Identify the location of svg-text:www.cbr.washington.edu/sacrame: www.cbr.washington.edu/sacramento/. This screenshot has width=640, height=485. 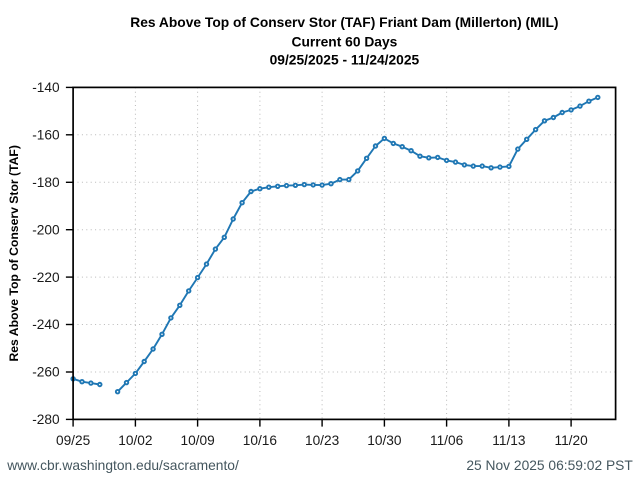
(122, 465).